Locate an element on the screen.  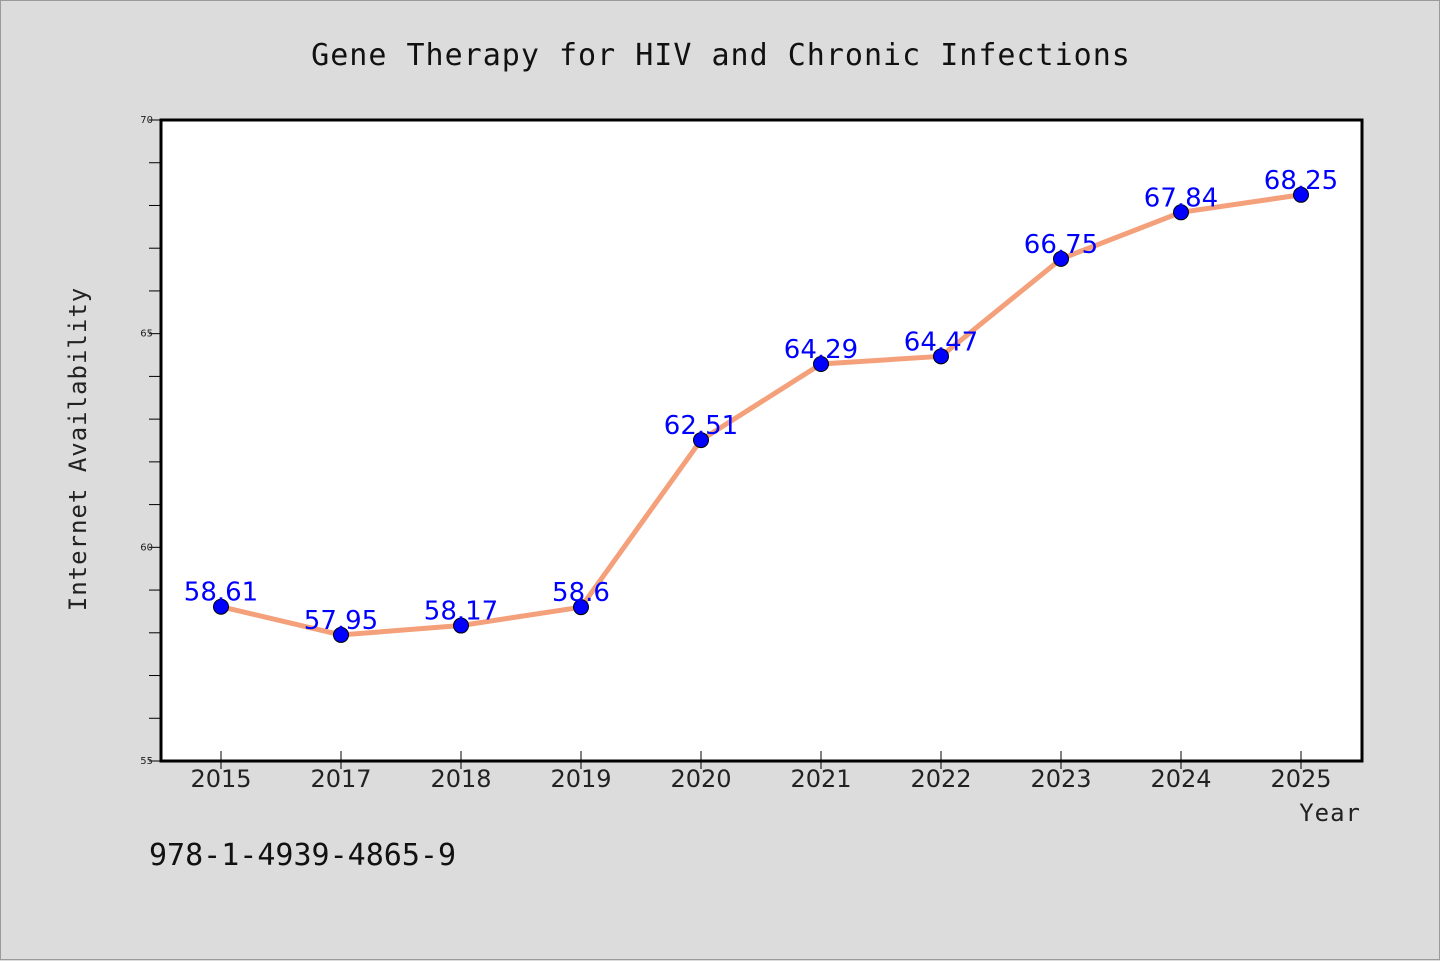
x-axis-title: Year is located at coordinates (1330, 813).